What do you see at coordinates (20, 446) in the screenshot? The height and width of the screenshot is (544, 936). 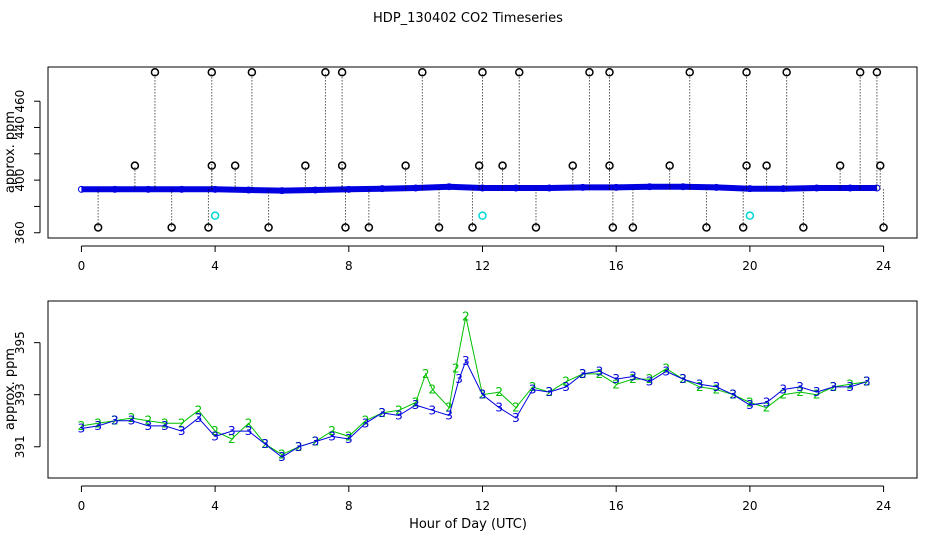 I see `bottom-y-tick-label: 391` at bounding box center [20, 446].